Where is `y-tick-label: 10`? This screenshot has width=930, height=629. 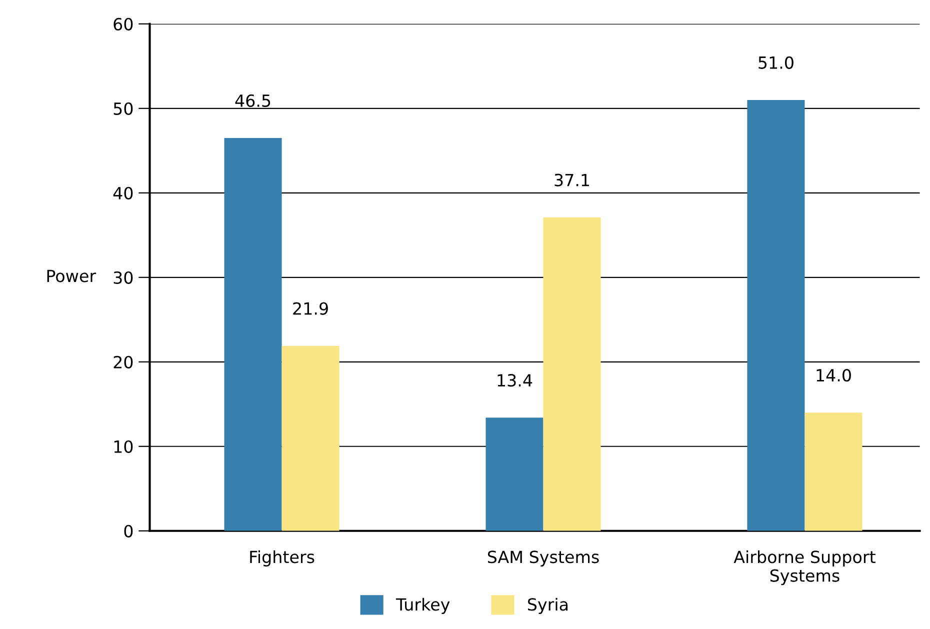
y-tick-label: 10 is located at coordinates (123, 446).